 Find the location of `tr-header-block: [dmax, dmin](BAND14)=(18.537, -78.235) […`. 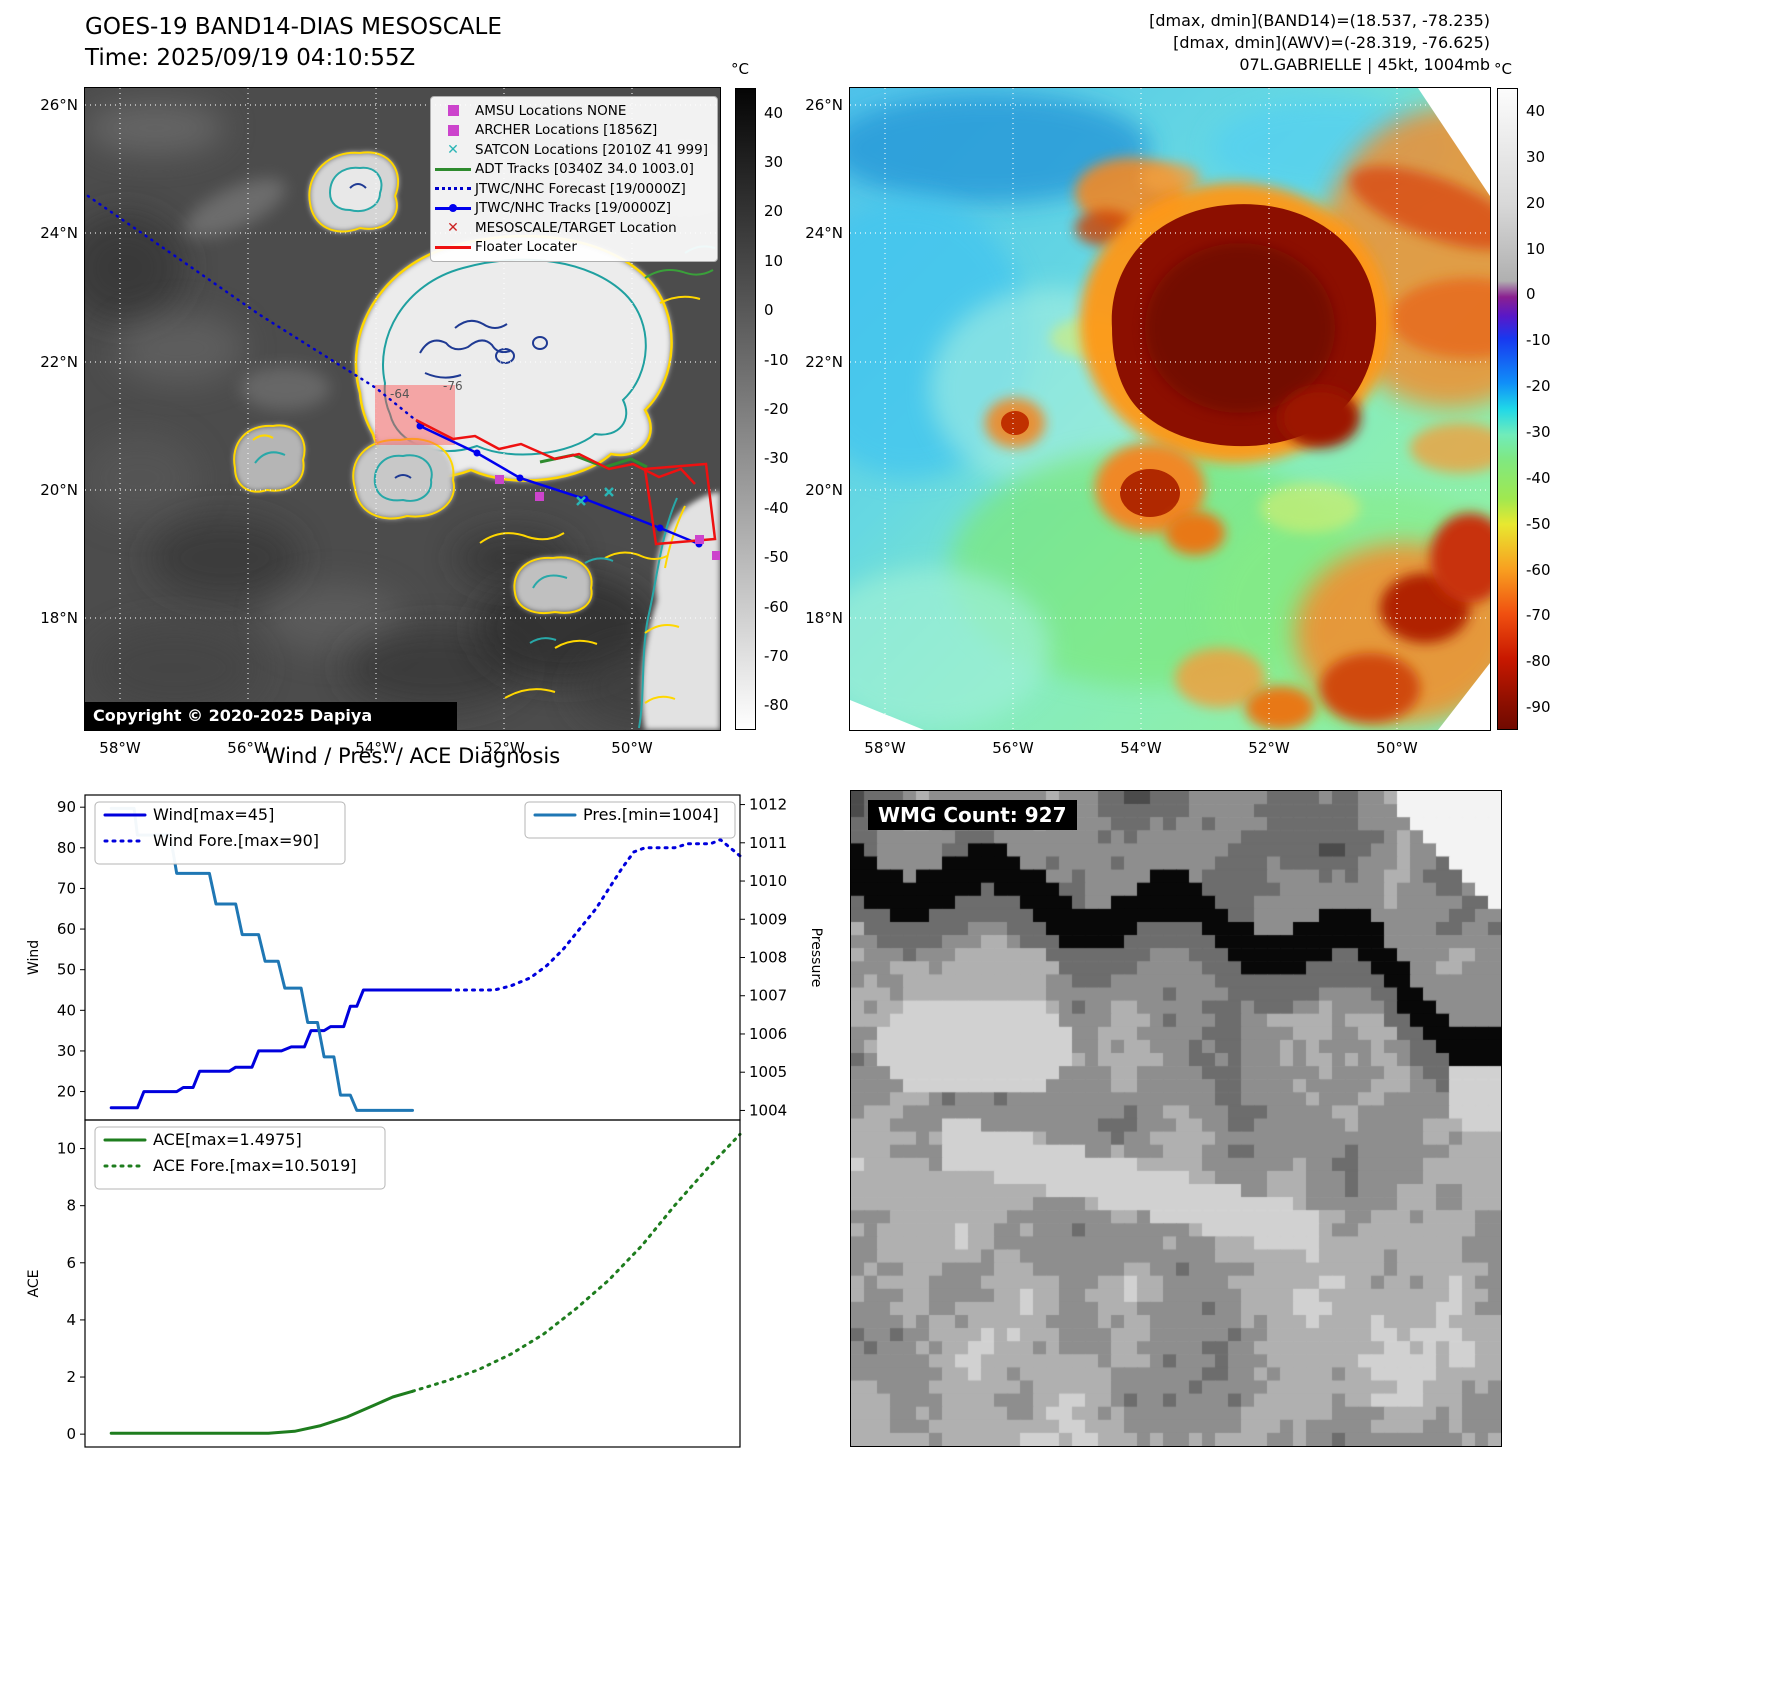

tr-header-block: [dmax, dmin](BAND14)=(18.537, -78.235) [… is located at coordinates (1319, 43).